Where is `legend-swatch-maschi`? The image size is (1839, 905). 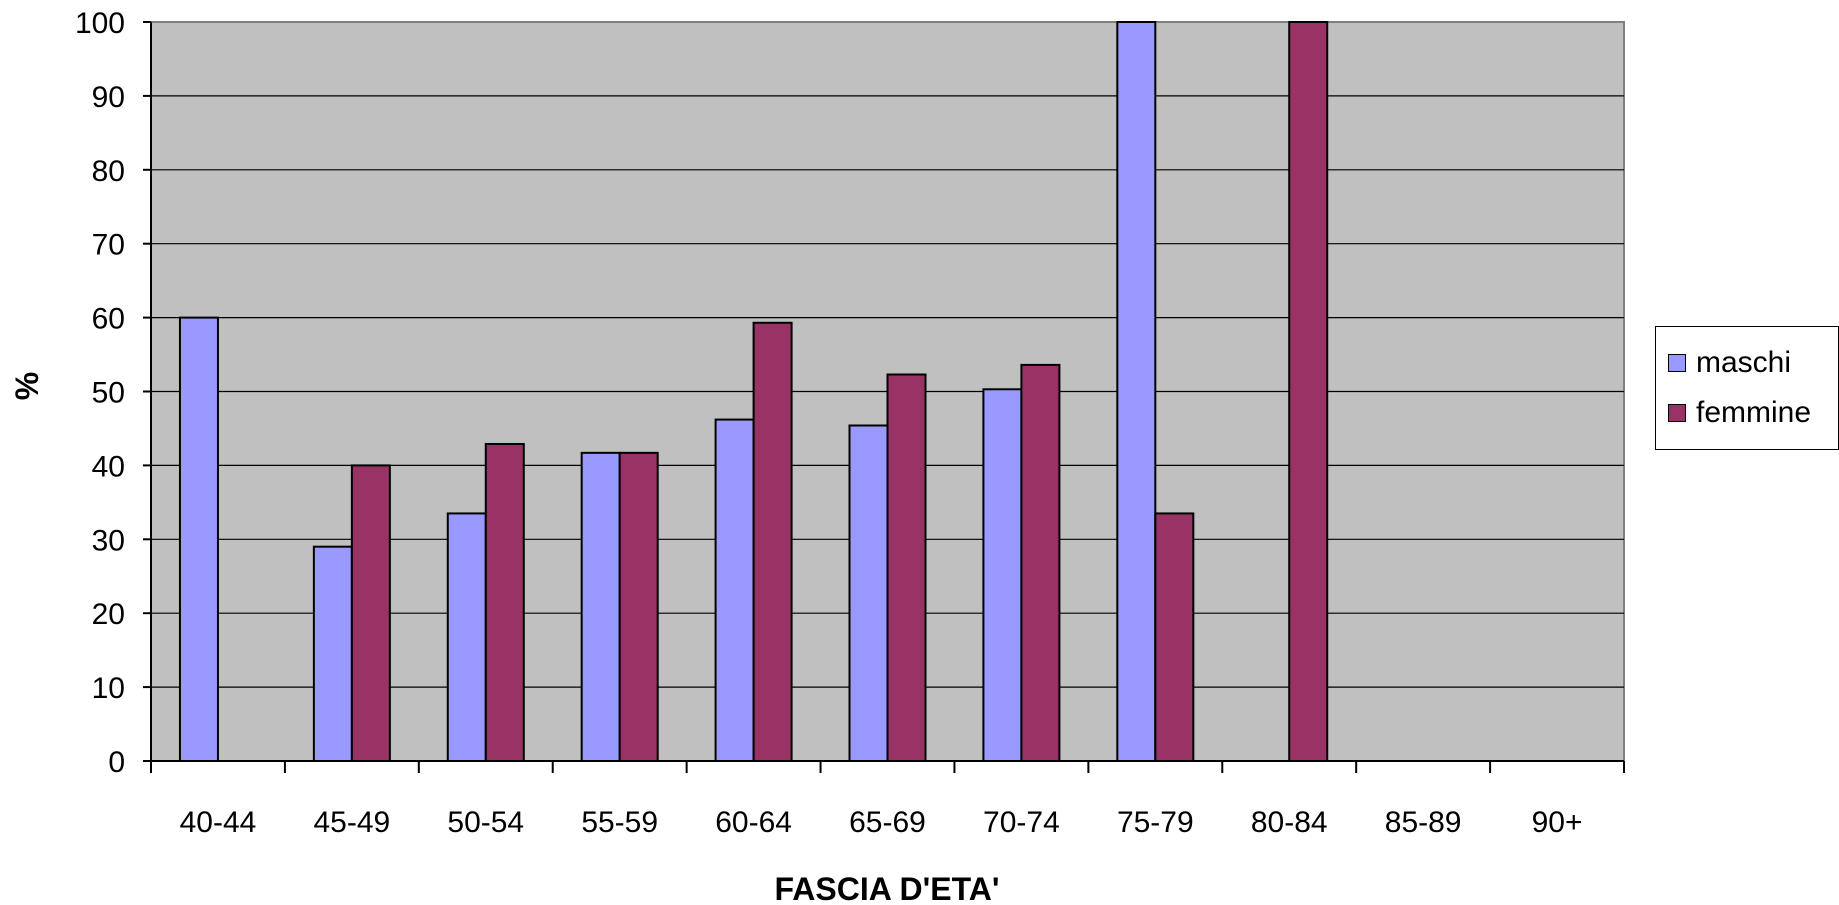
legend-swatch-maschi is located at coordinates (1677, 363).